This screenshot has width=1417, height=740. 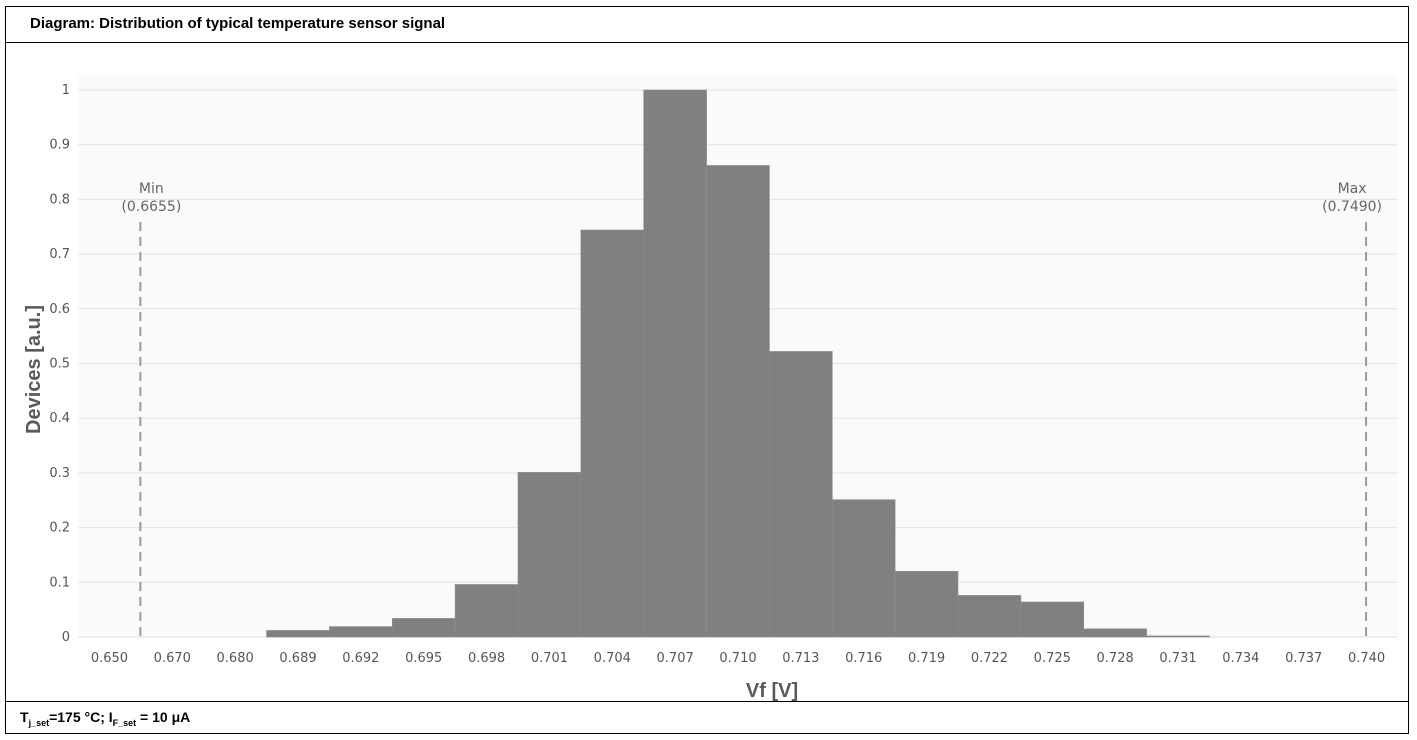 What do you see at coordinates (863, 658) in the screenshot?
I see `x-tick-label: 0.716` at bounding box center [863, 658].